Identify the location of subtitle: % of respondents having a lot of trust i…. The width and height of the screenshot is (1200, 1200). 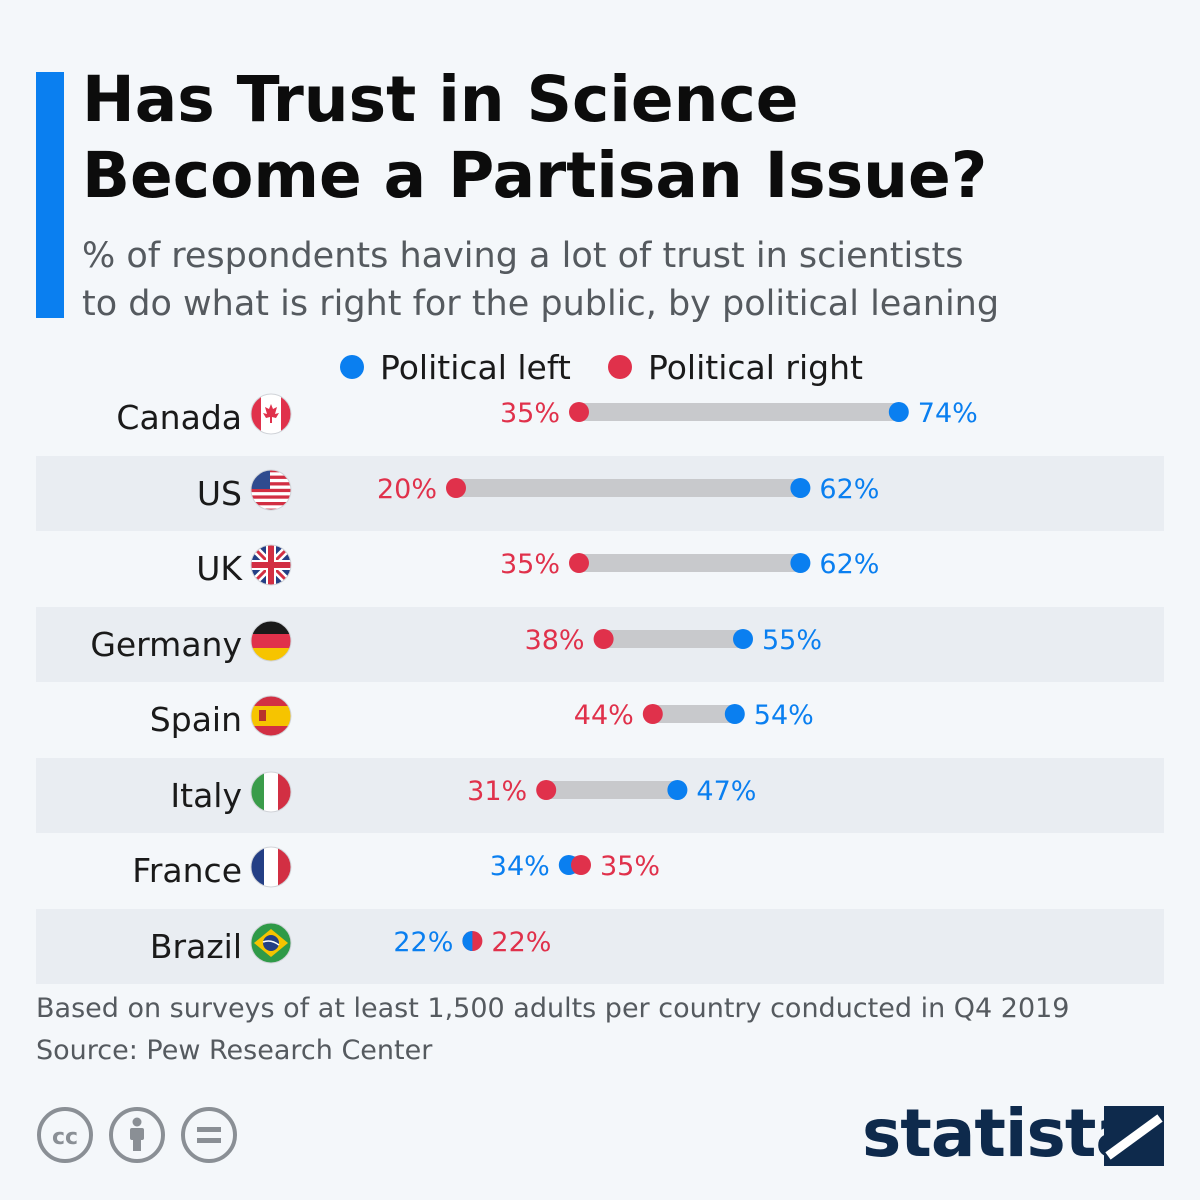
(627, 280).